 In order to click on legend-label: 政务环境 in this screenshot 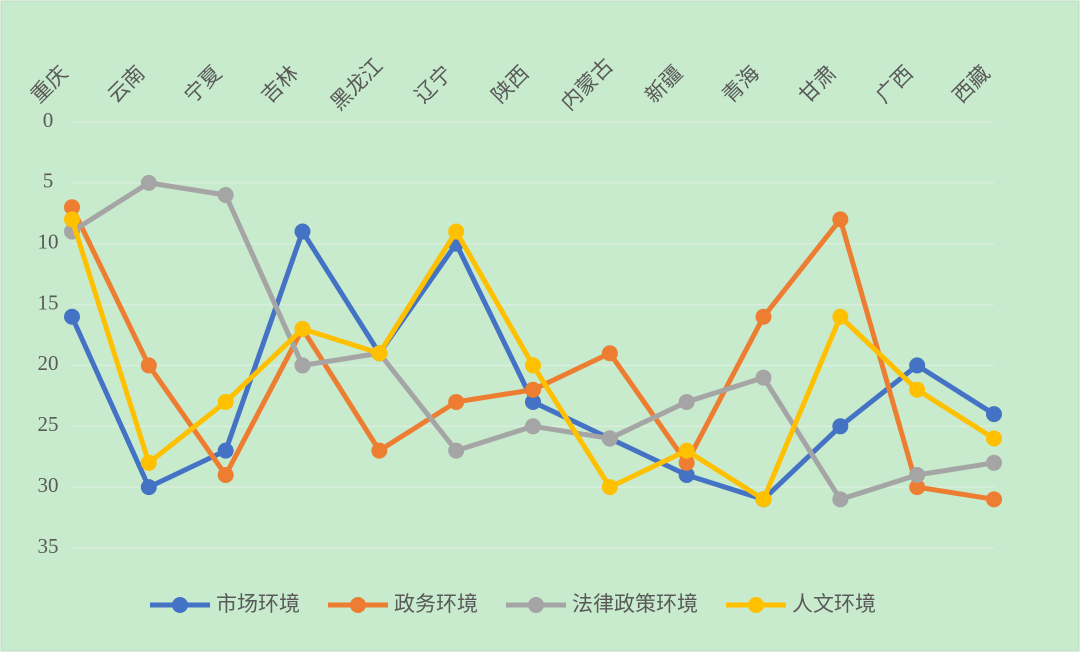, I will do `click(436, 604)`.